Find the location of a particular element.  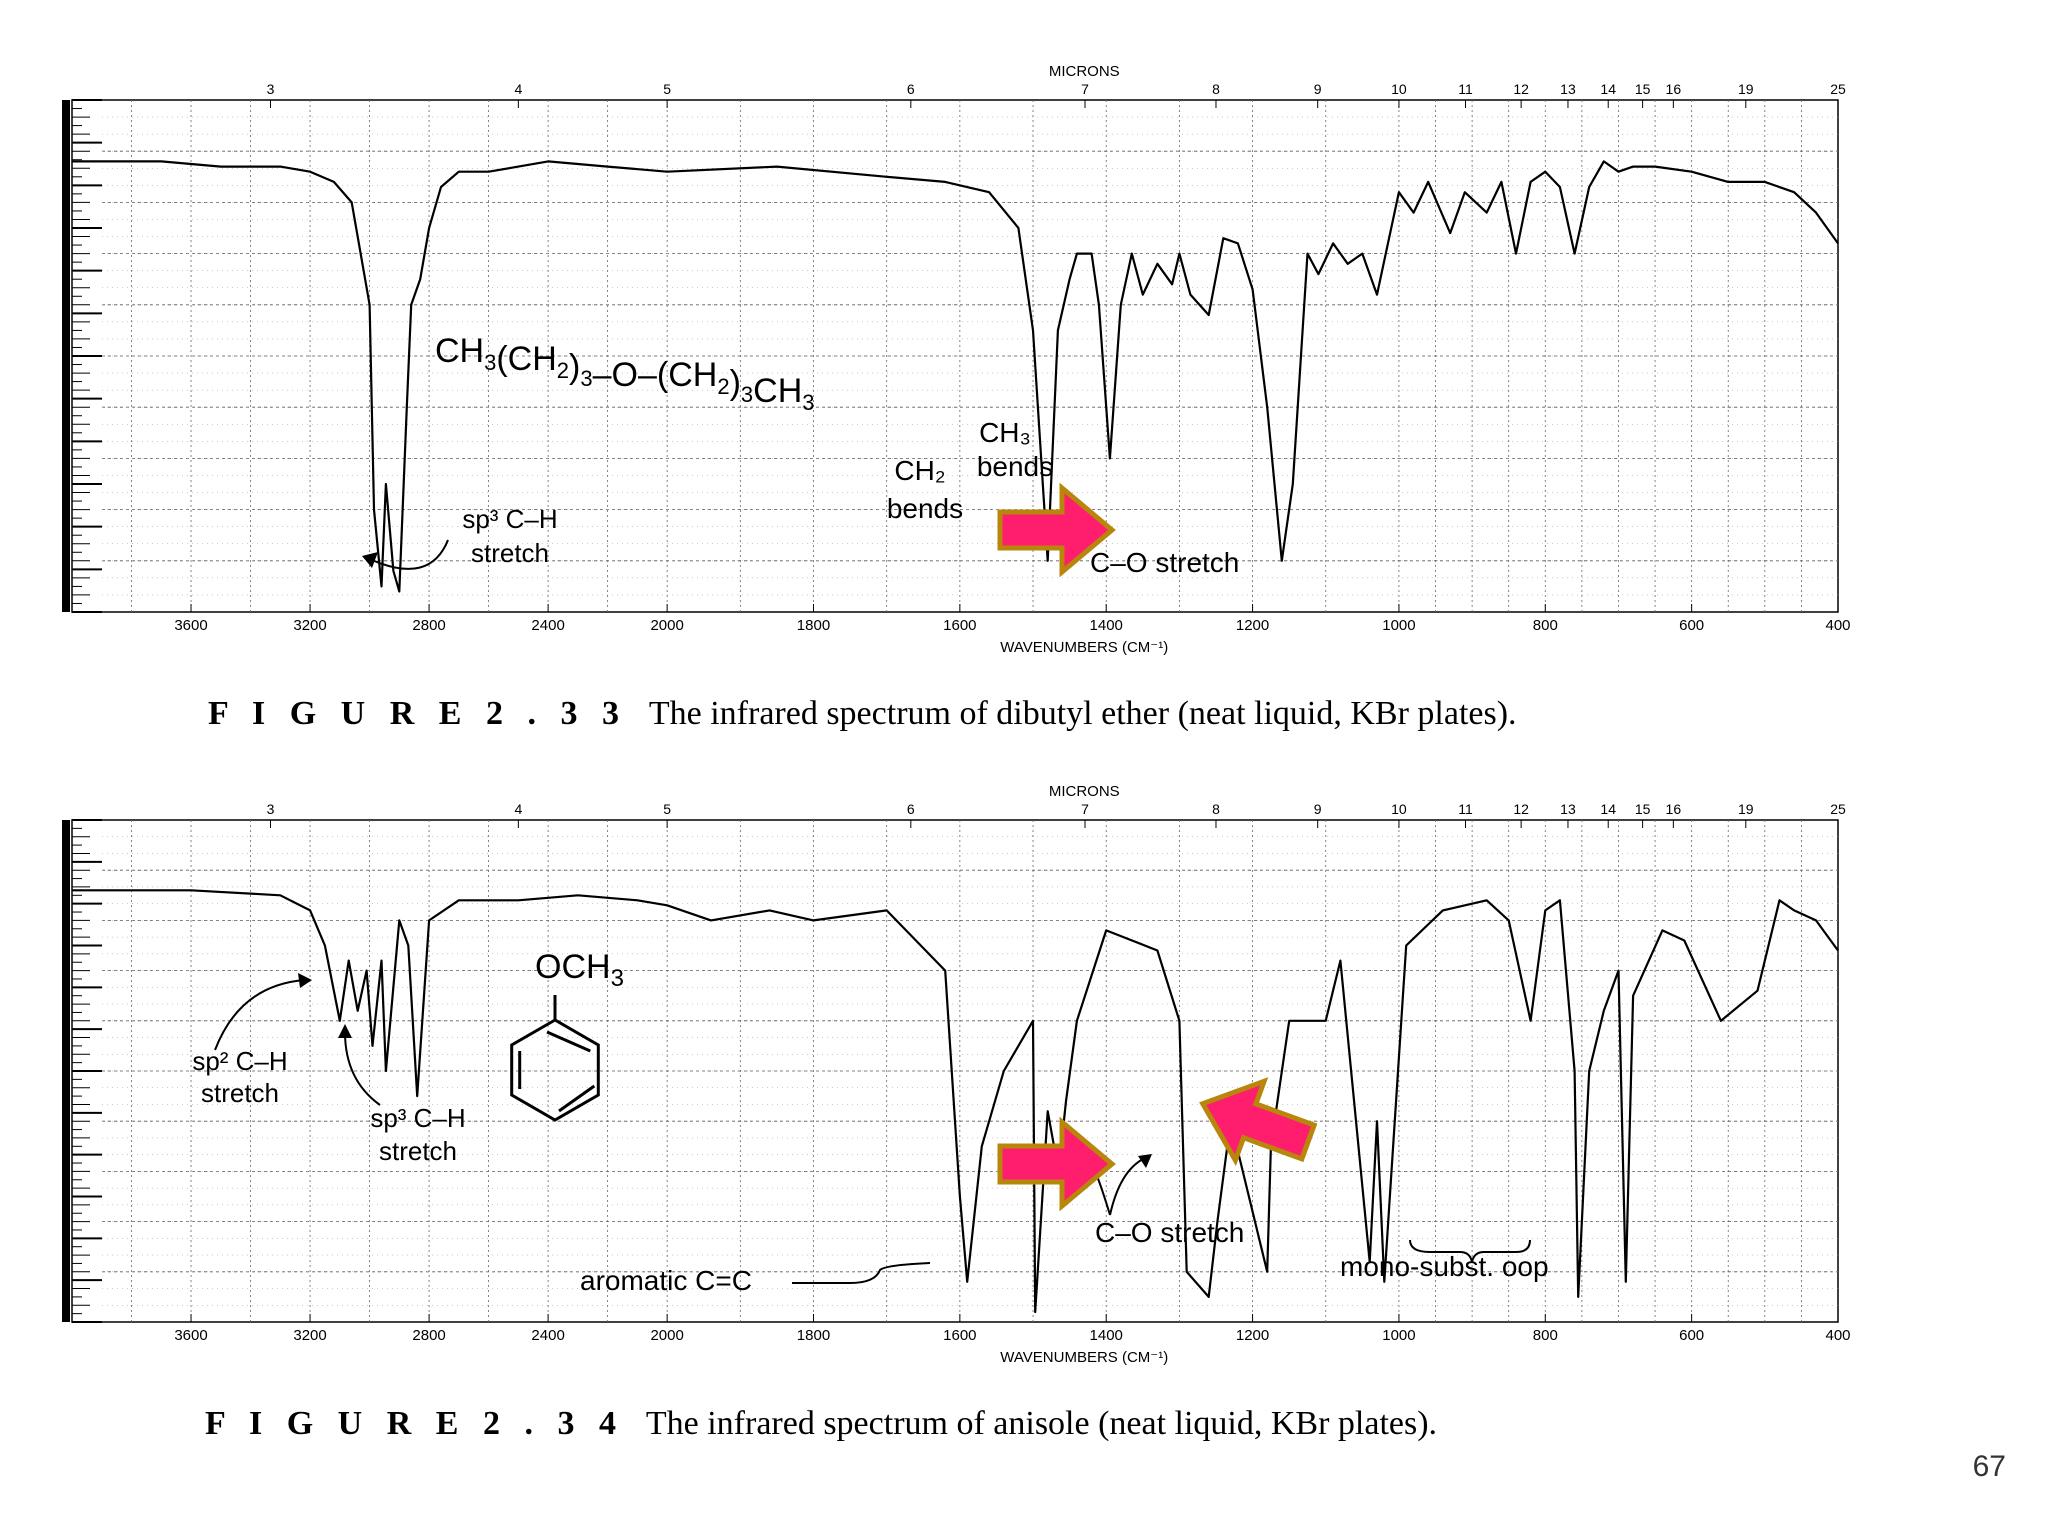

pink-arrow-co-right-shape is located at coordinates (1056, 1164).